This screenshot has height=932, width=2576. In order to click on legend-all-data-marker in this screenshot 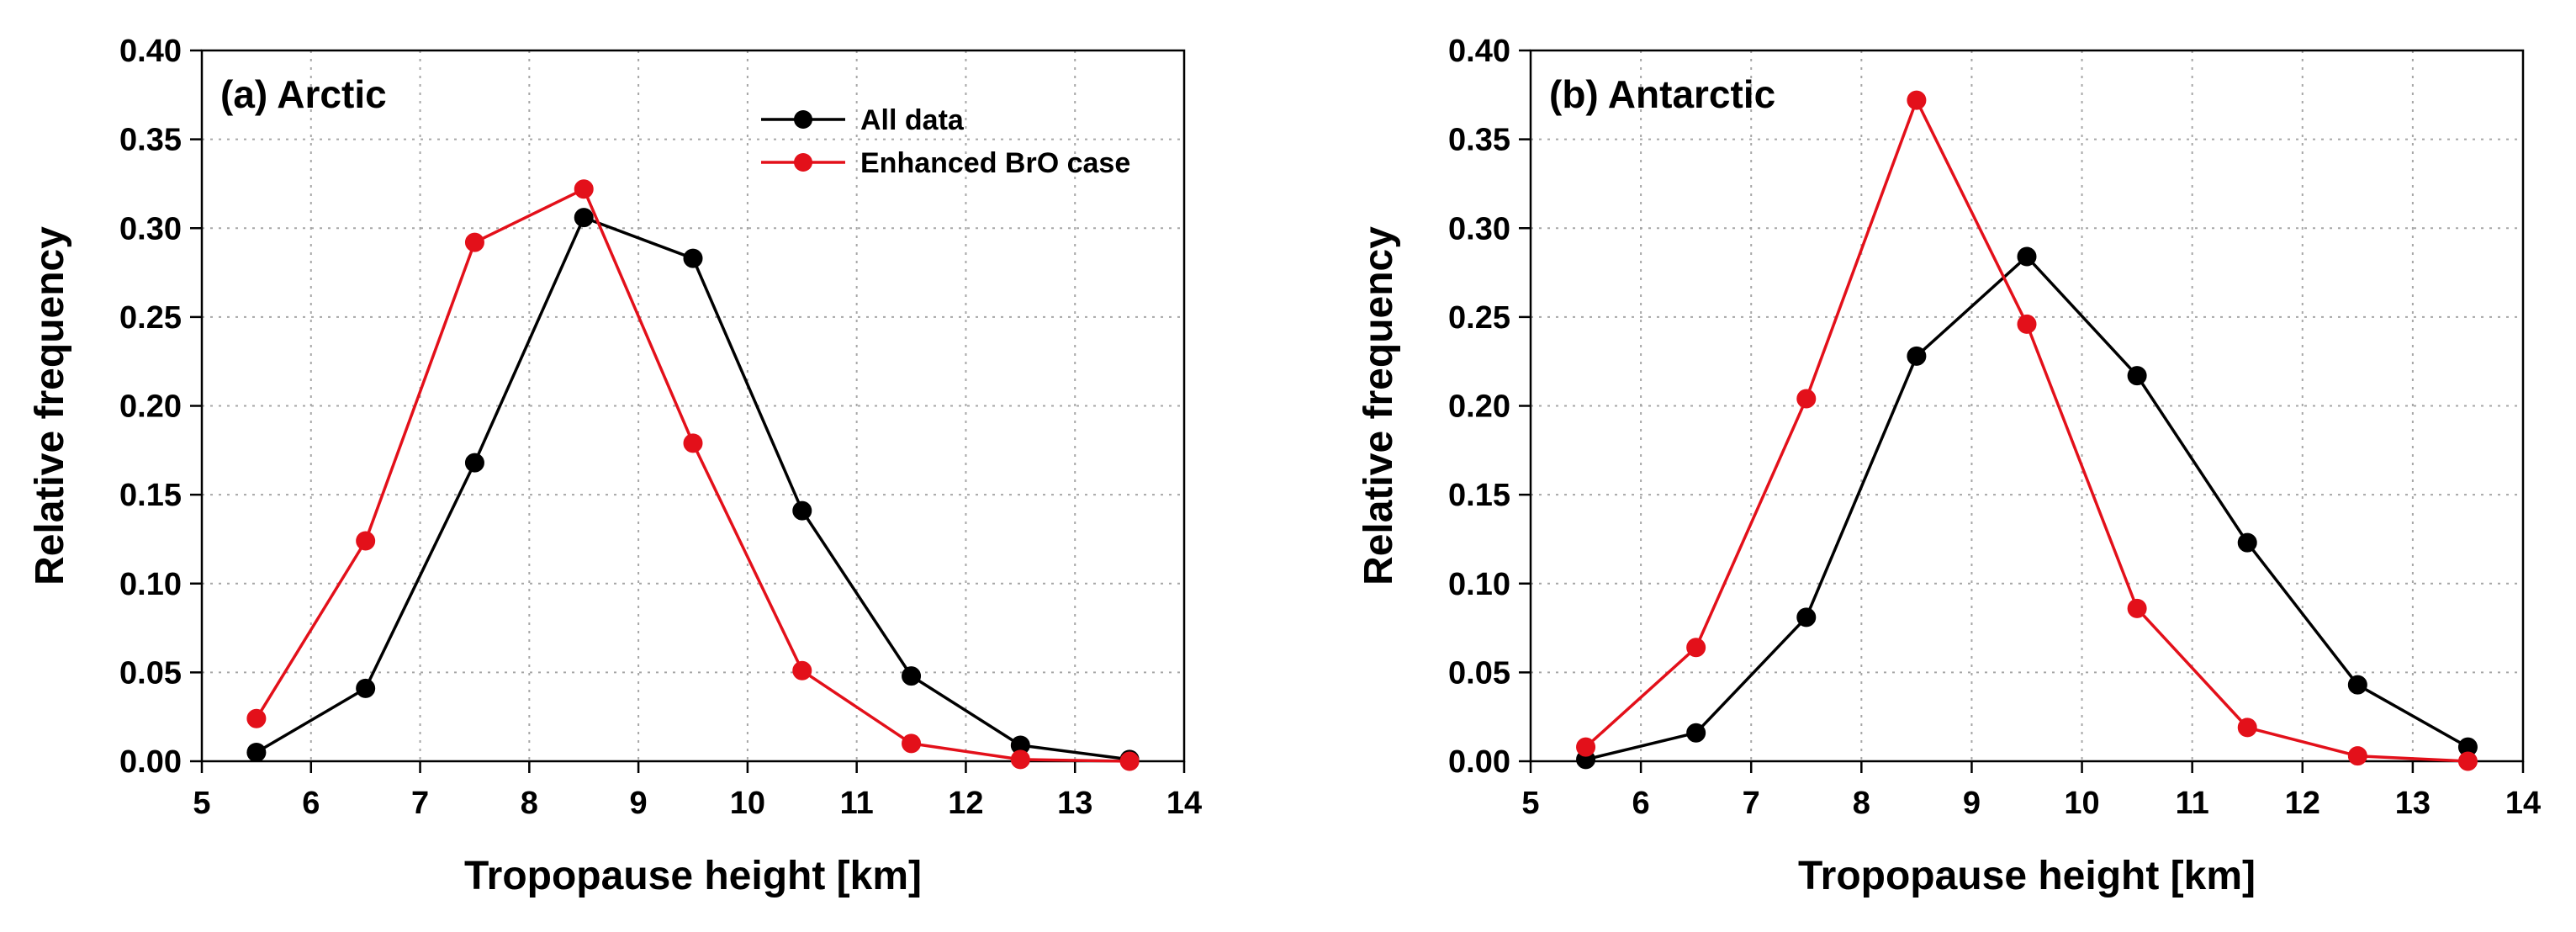, I will do `click(803, 119)`.